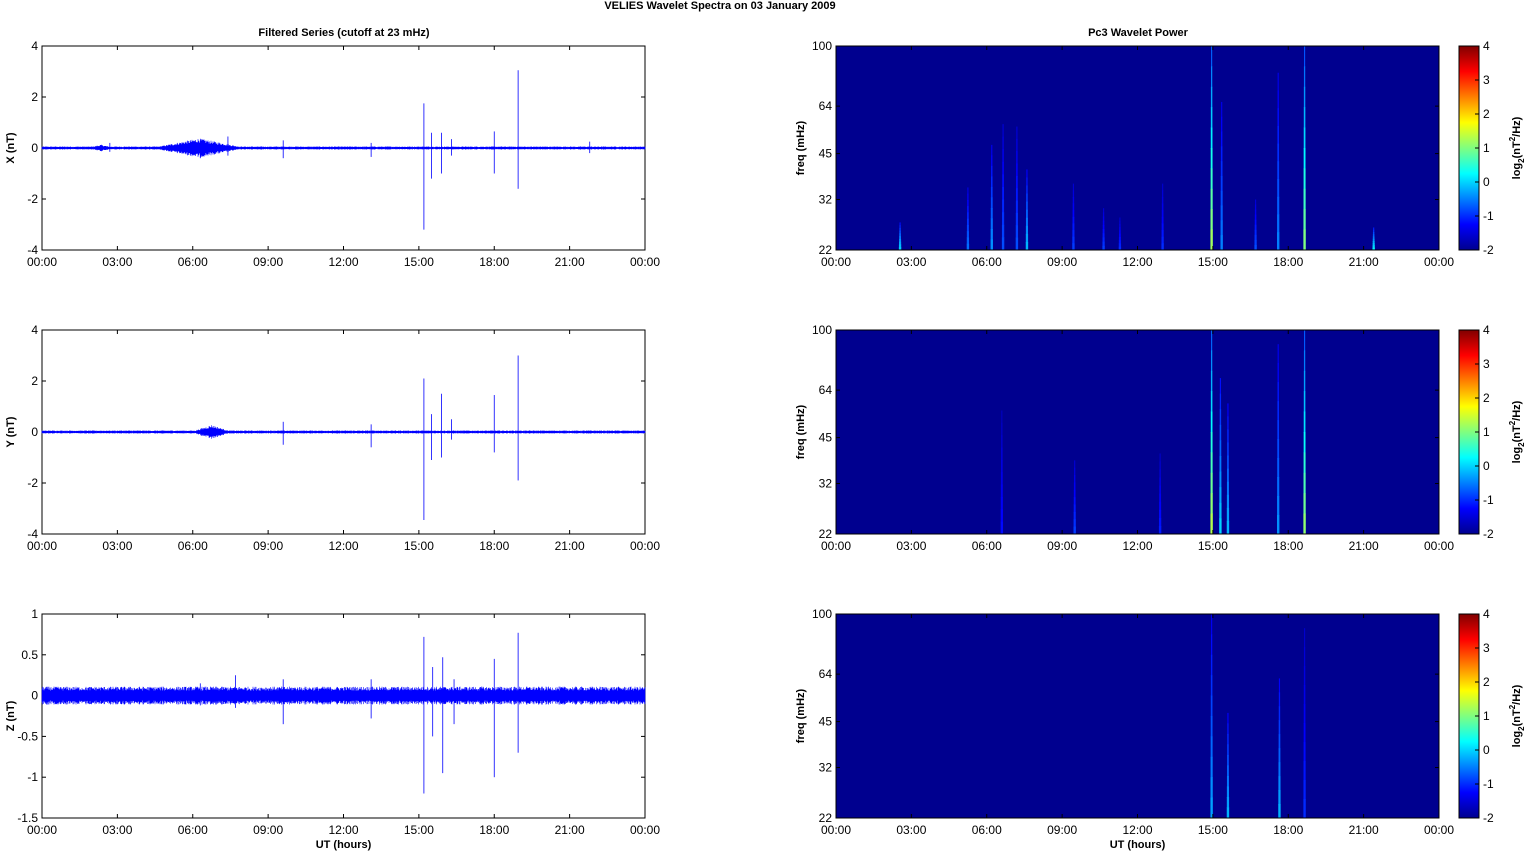  What do you see at coordinates (419, 830) in the screenshot?
I see `x-tick-label: 15:00` at bounding box center [419, 830].